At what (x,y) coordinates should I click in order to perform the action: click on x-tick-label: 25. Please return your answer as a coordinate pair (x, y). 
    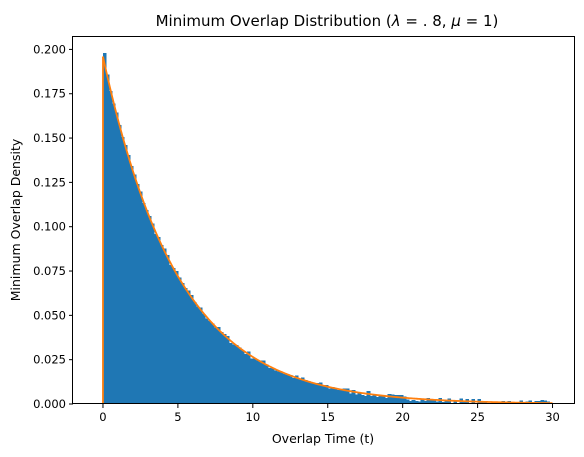
    Looking at the image, I should click on (477, 417).